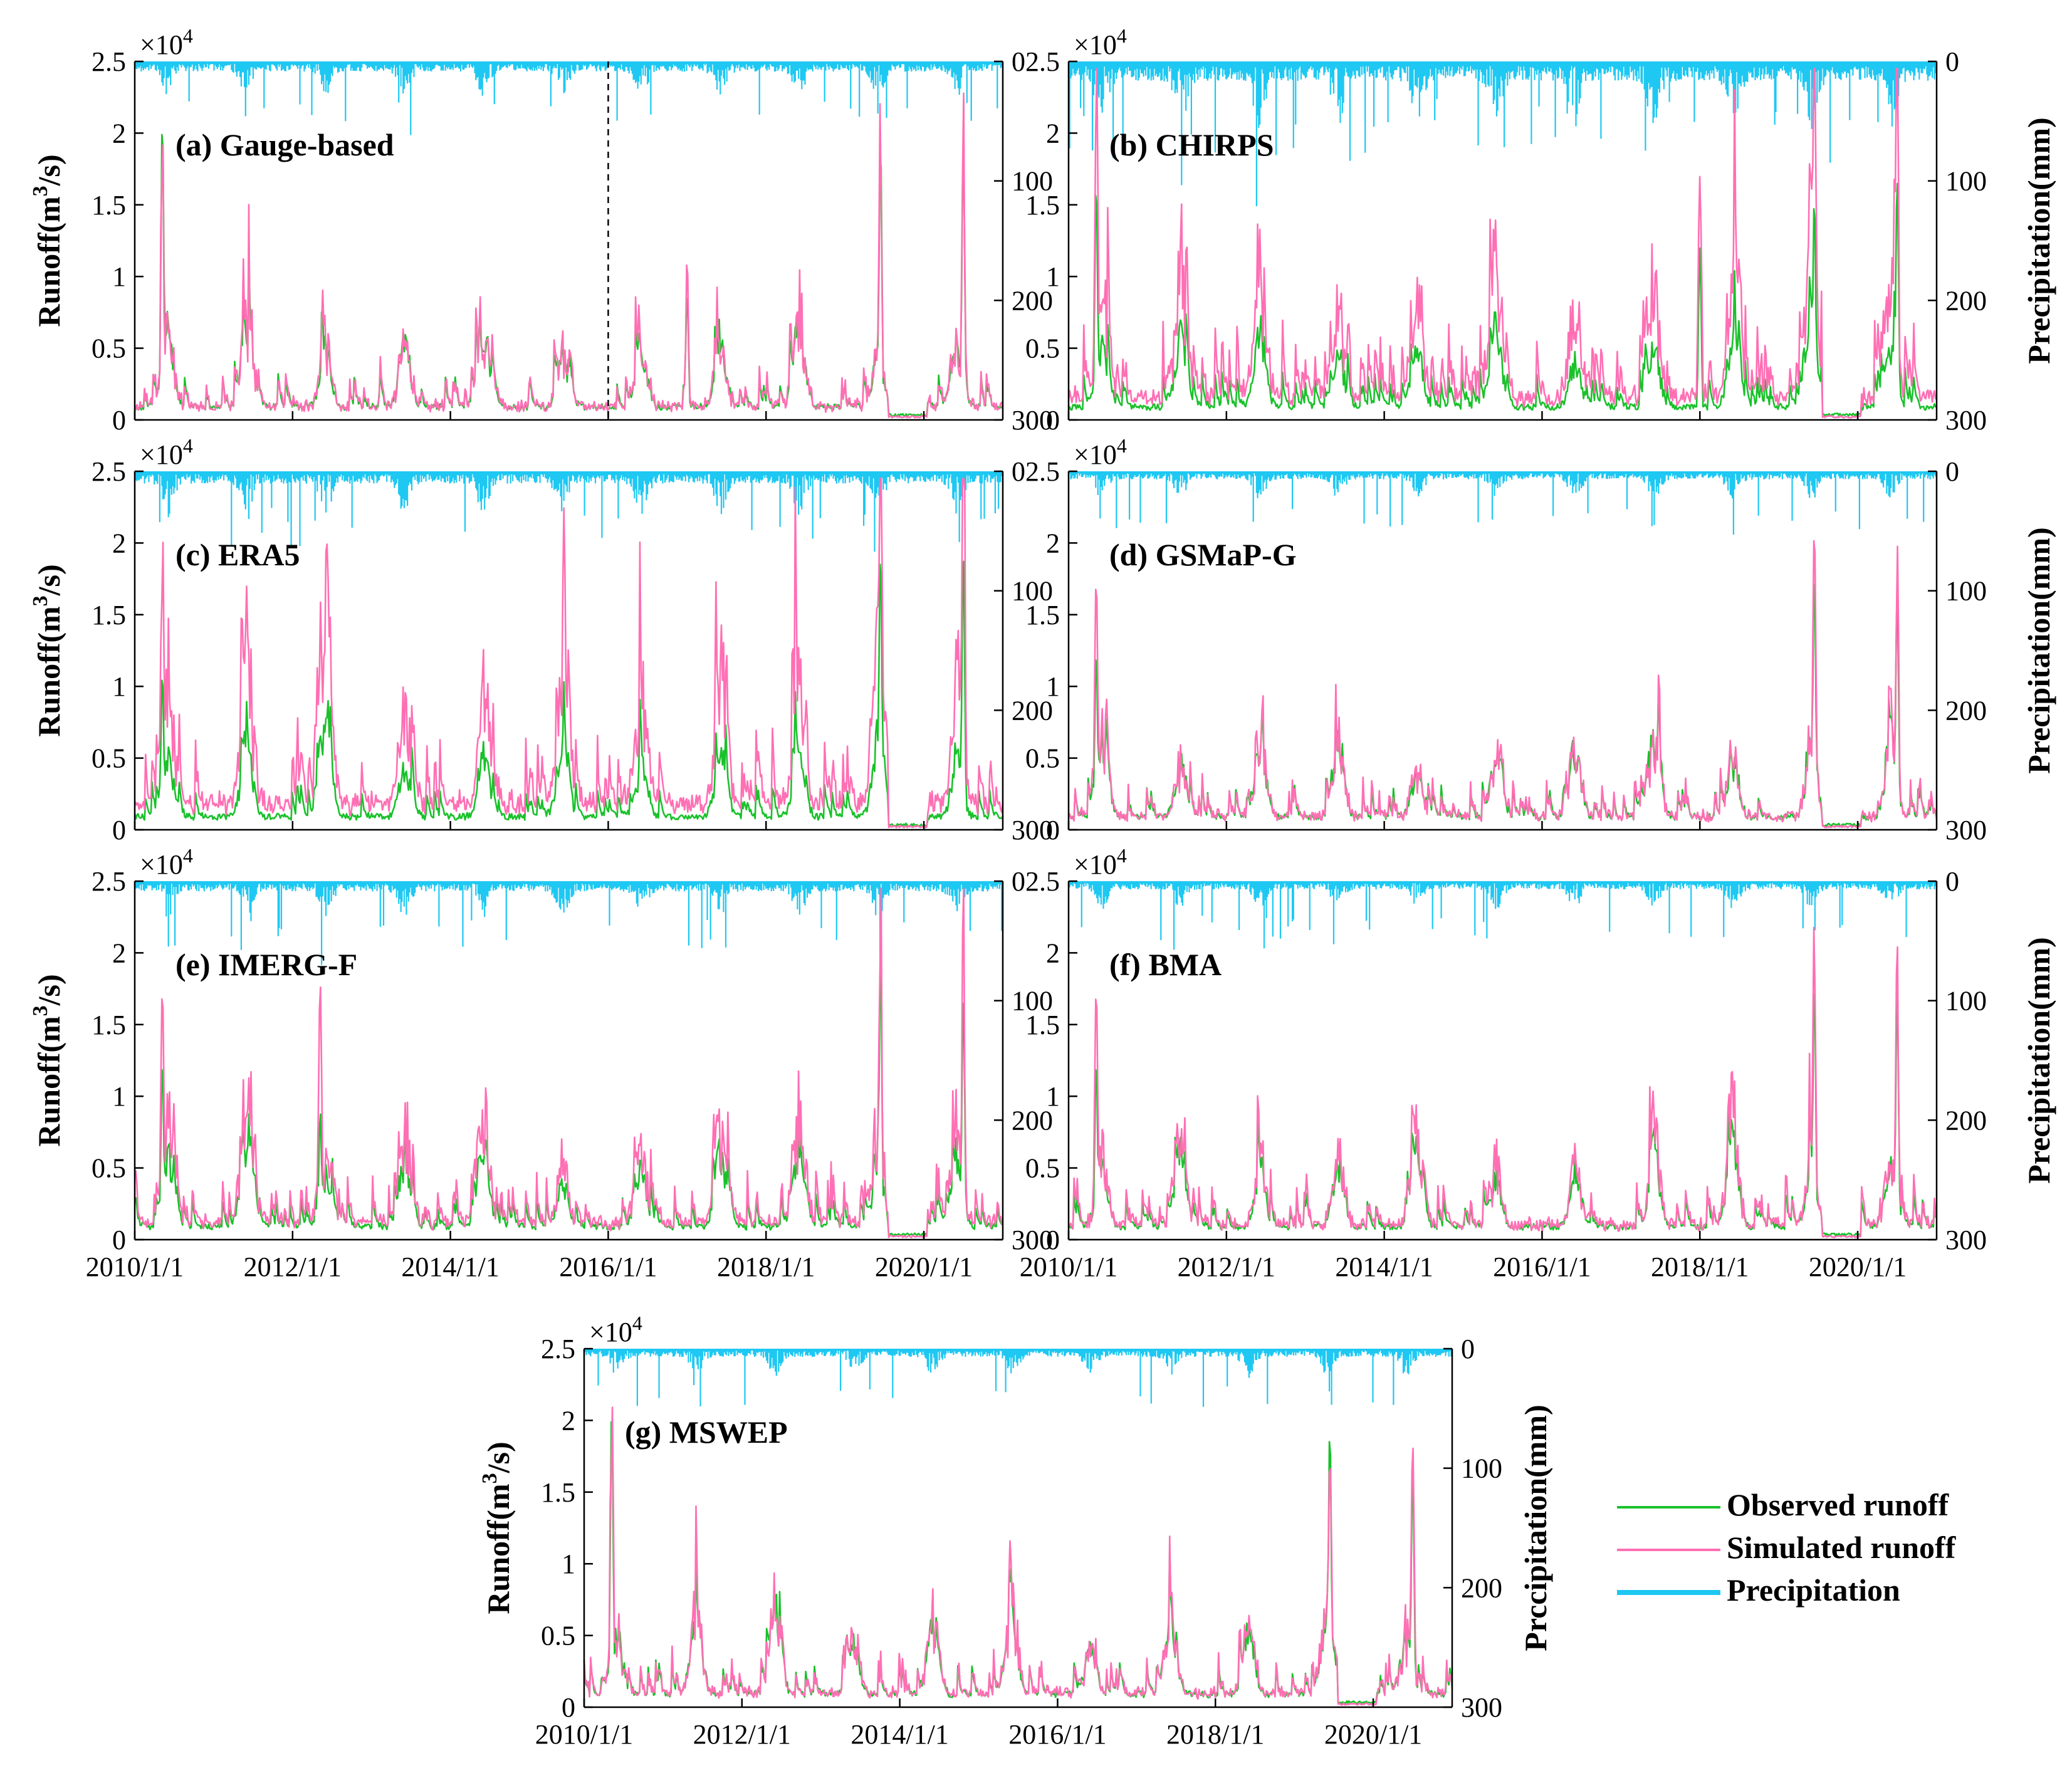  I want to click on legend-swatch-observed, so click(1668, 1507).